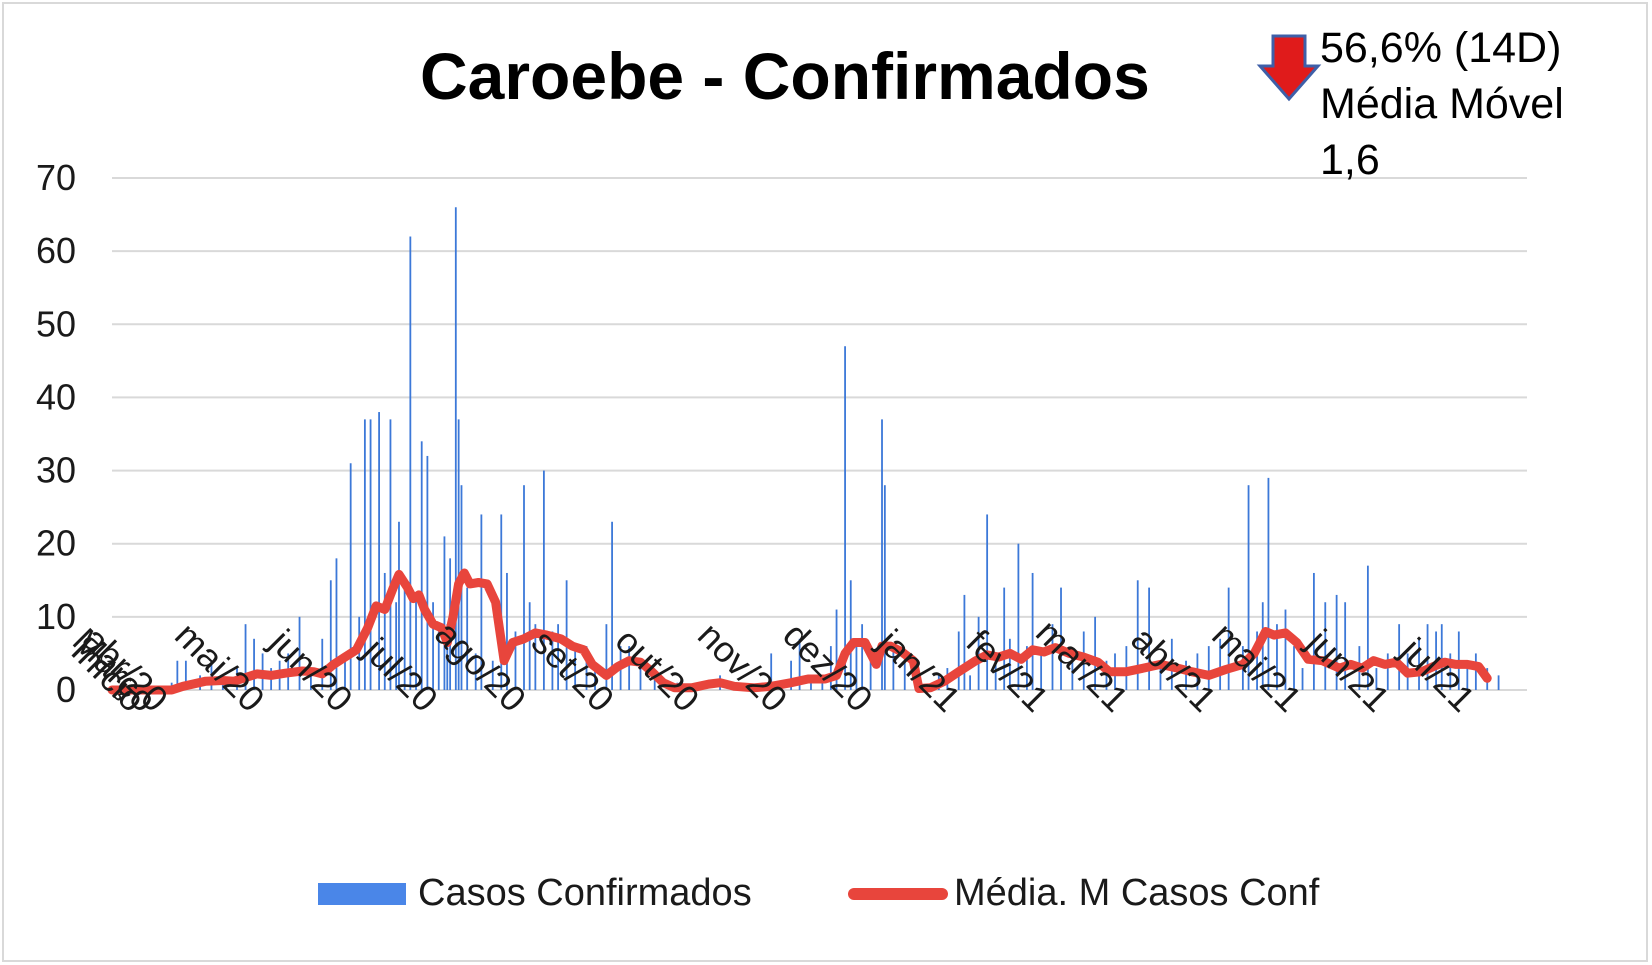 The width and height of the screenshot is (1652, 965). Describe the element at coordinates (56, 470) in the screenshot. I see `y-tick-label: 30` at that location.